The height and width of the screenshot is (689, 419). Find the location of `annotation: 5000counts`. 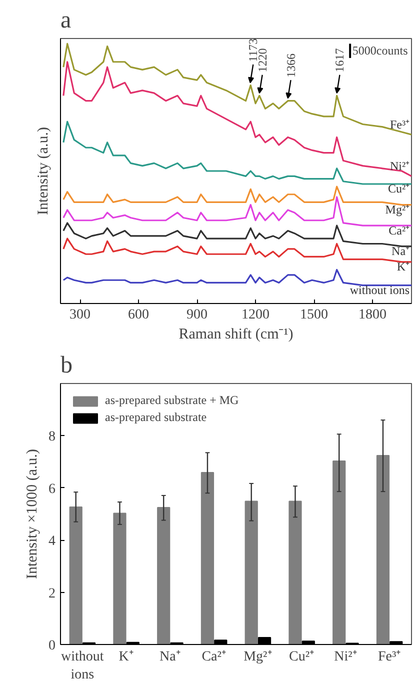

annotation: 5000counts is located at coordinates (380, 51).